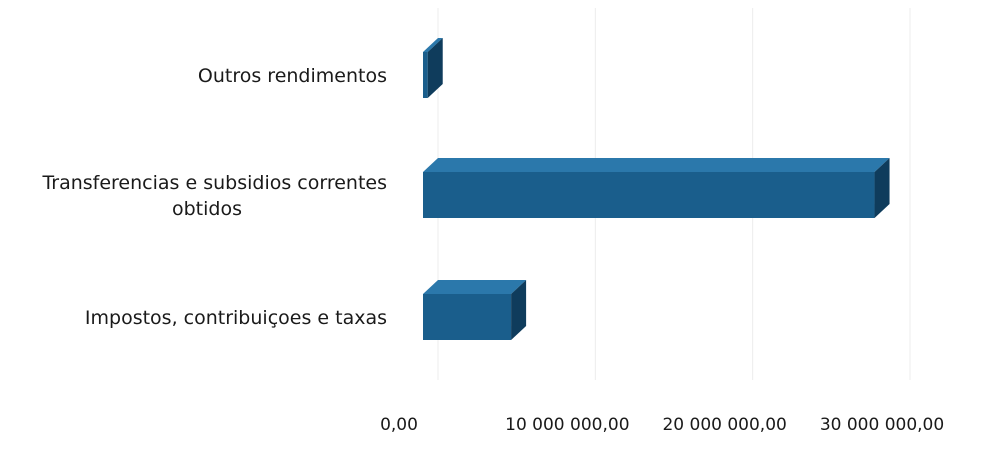 The image size is (990, 454). I want to click on category-label-1-line-0: Transferencias e subsidios correntes, so click(214, 183).